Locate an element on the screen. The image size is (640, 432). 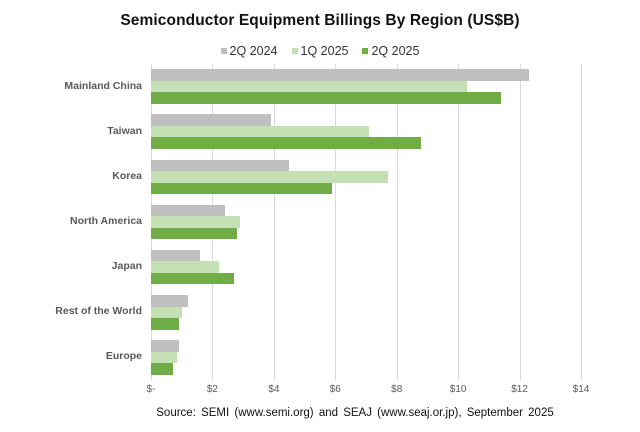
category-label: Europe is located at coordinates (123, 356).